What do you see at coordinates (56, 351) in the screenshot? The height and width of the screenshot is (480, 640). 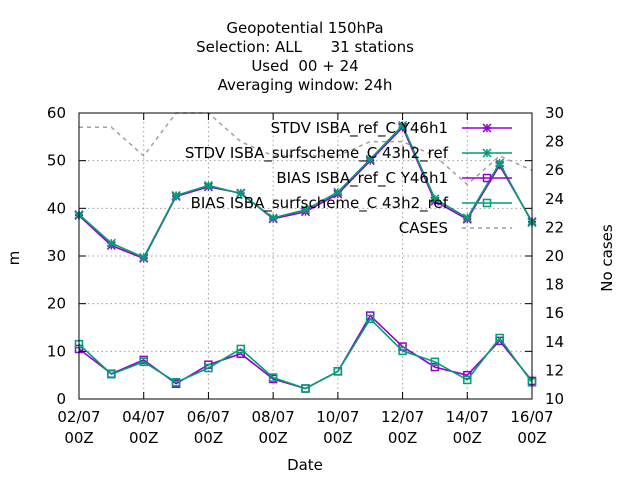 I see `y-tick-label: 10` at bounding box center [56, 351].